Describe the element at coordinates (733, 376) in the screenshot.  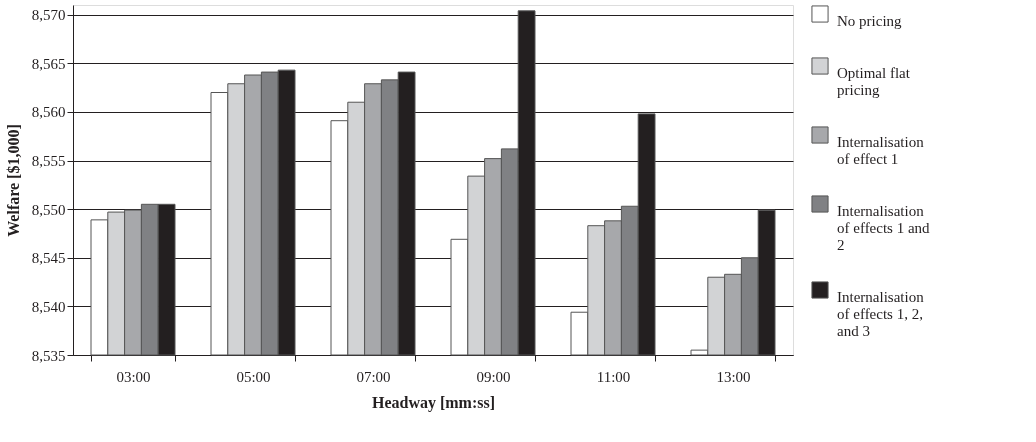
I see `x-tick-label: 13:00` at that location.